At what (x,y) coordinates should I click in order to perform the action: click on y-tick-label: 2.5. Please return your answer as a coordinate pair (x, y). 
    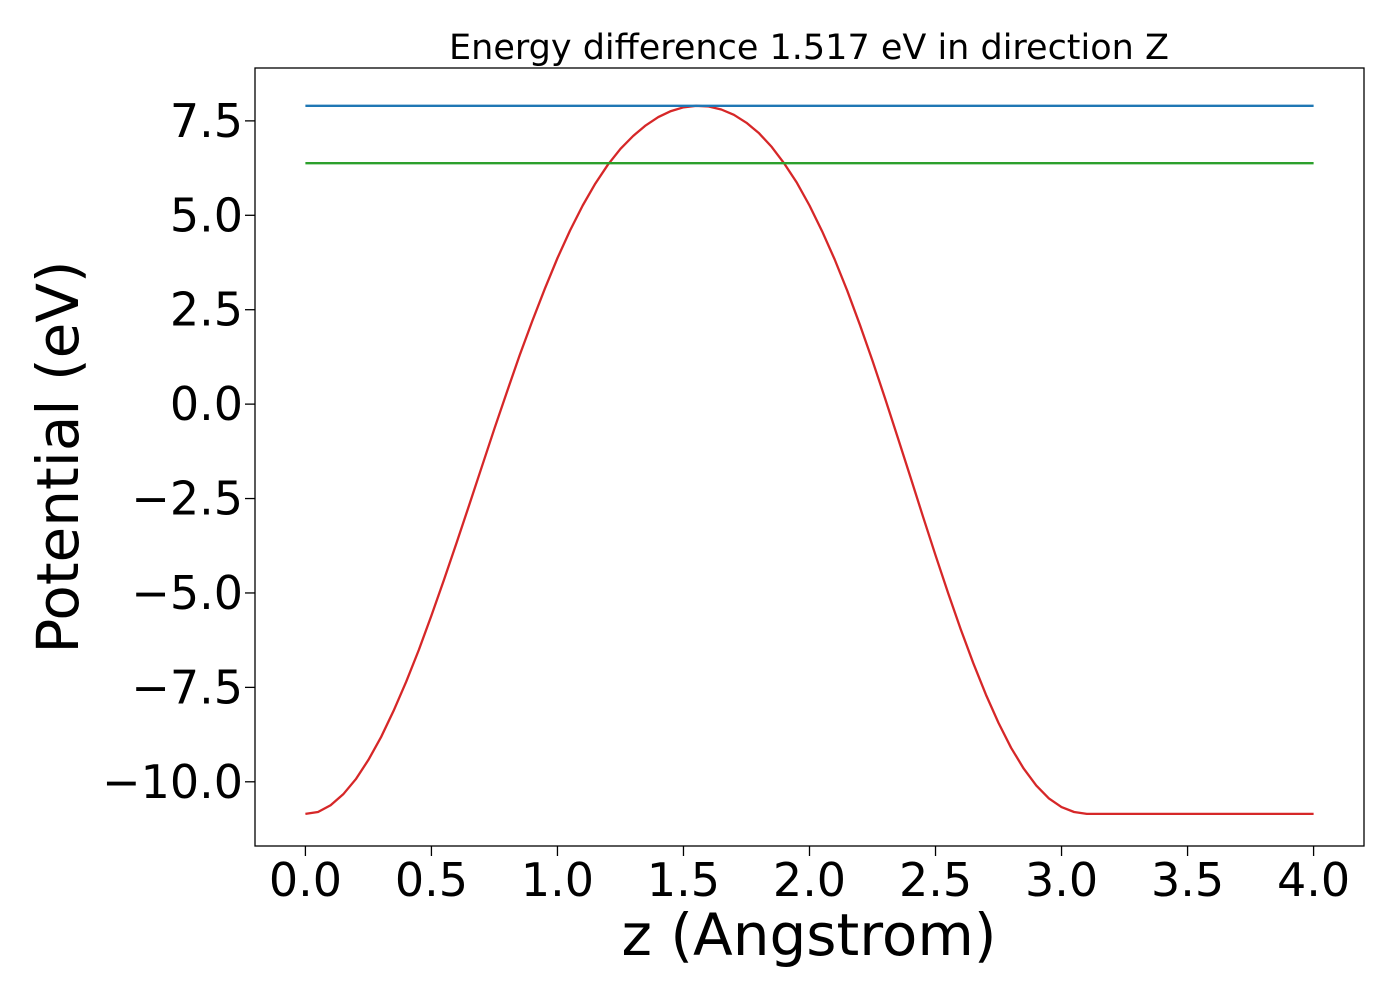
    Looking at the image, I should click on (206, 310).